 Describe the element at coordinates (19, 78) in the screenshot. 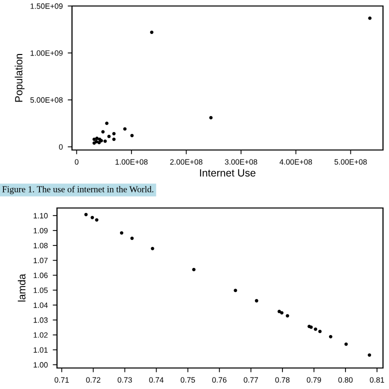

I see `y-axis-title: Population` at that location.